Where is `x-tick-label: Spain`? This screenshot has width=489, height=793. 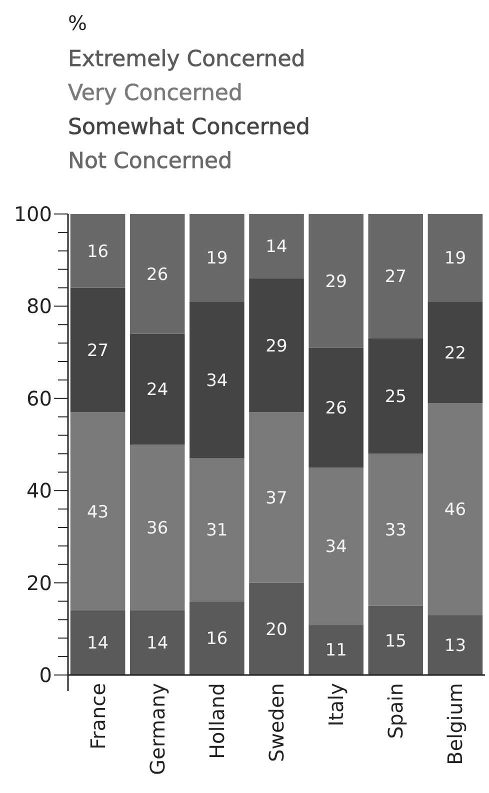 x-tick-label: Spain is located at coordinates (396, 711).